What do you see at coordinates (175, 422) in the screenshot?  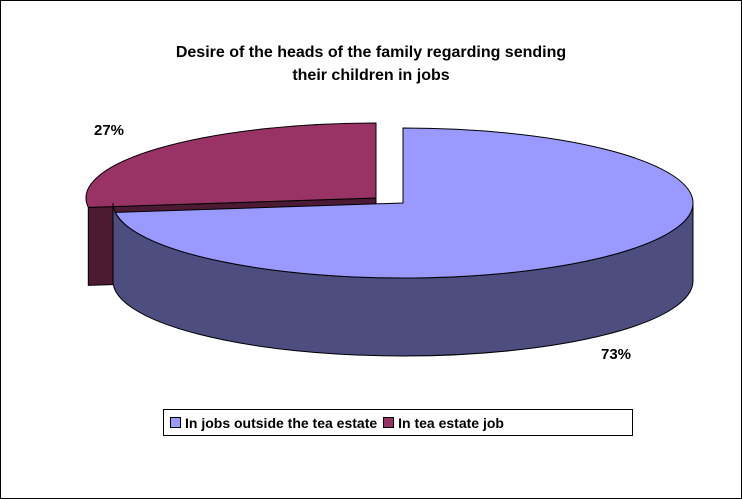 I see `legend-swatch-in-jobs-outside` at bounding box center [175, 422].